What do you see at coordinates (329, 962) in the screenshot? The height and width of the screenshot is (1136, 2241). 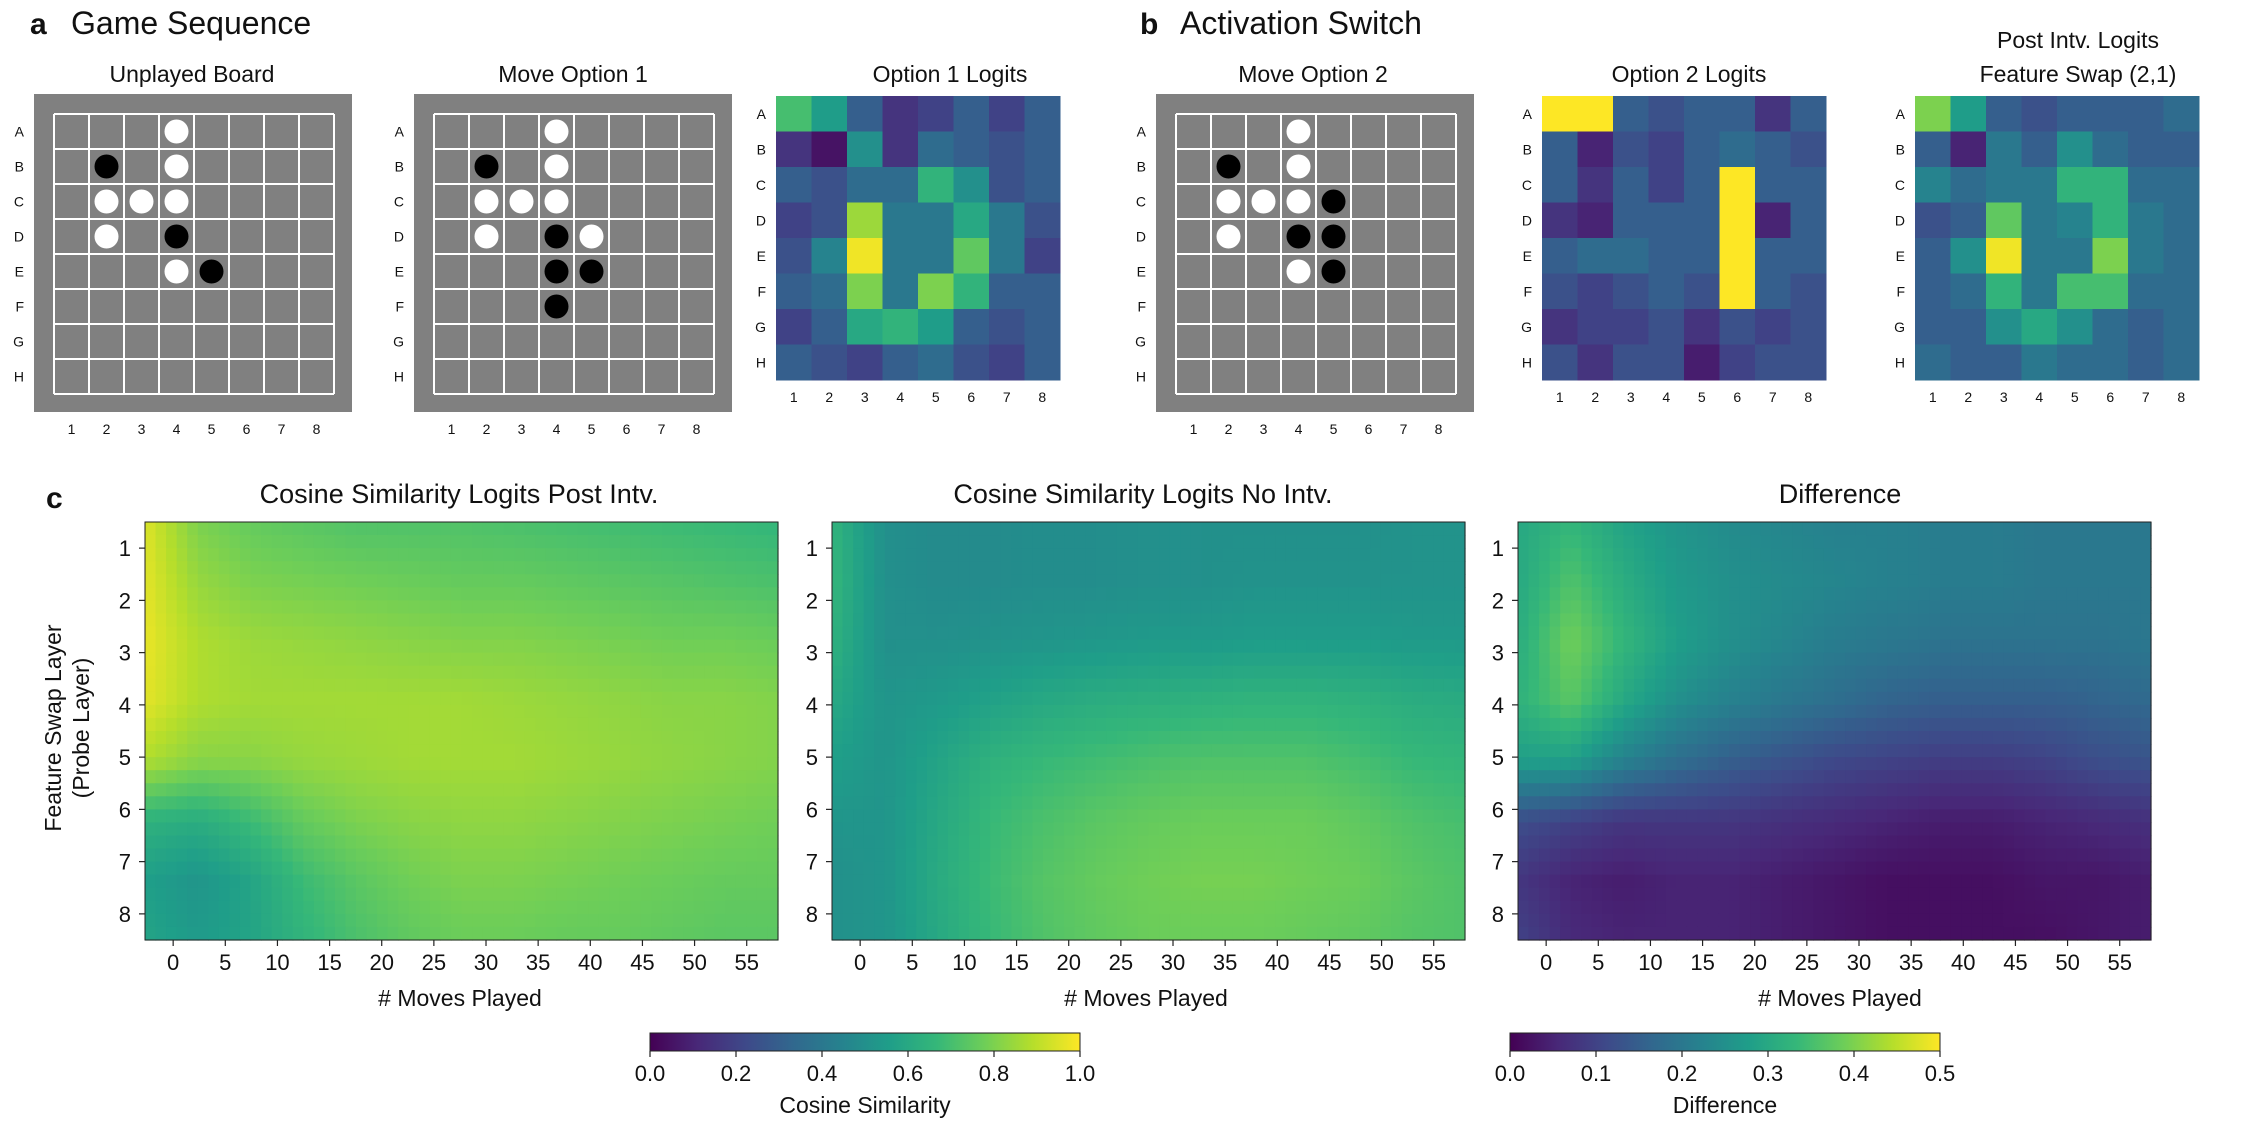 I see `x-tick-label: 15` at bounding box center [329, 962].